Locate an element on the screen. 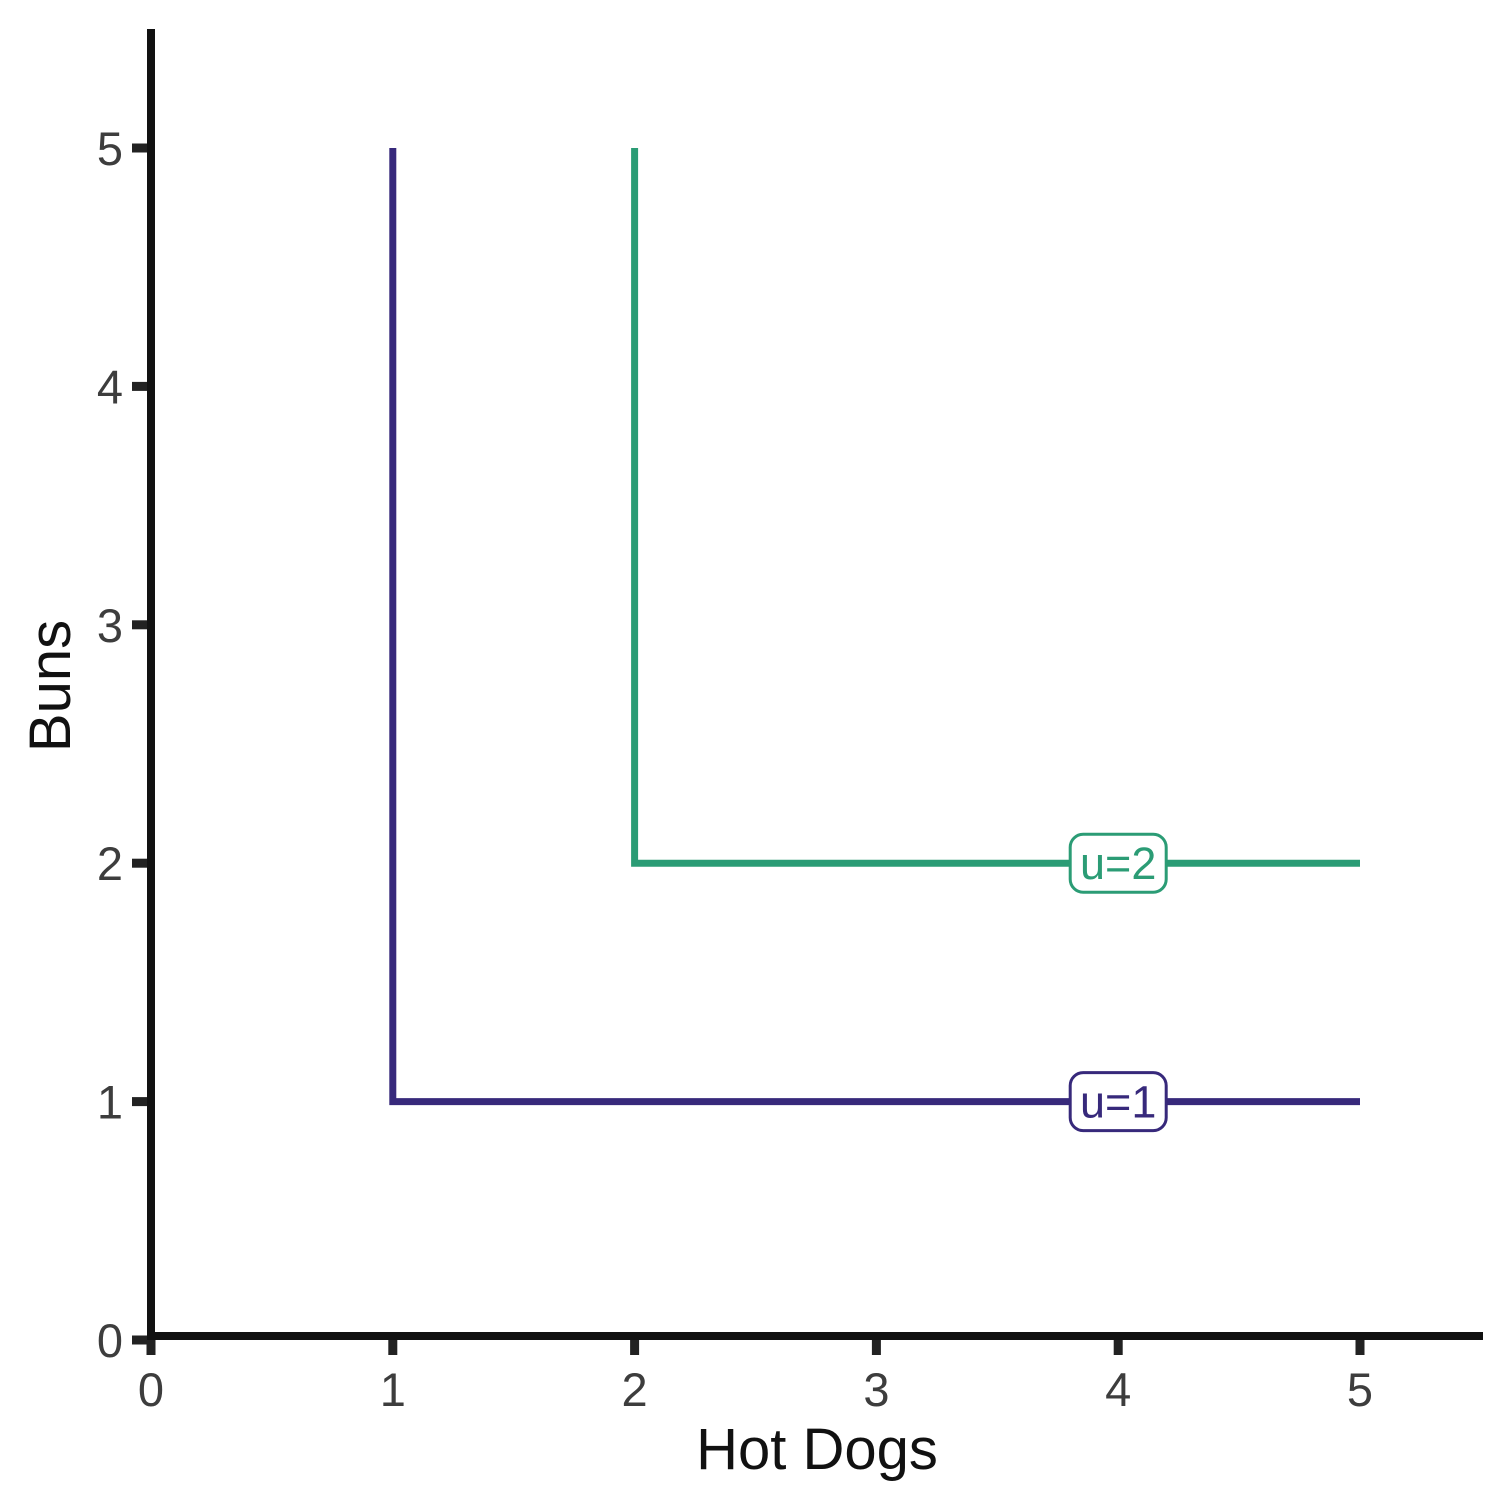  curve-label-u2: u=2 is located at coordinates (1118, 863).